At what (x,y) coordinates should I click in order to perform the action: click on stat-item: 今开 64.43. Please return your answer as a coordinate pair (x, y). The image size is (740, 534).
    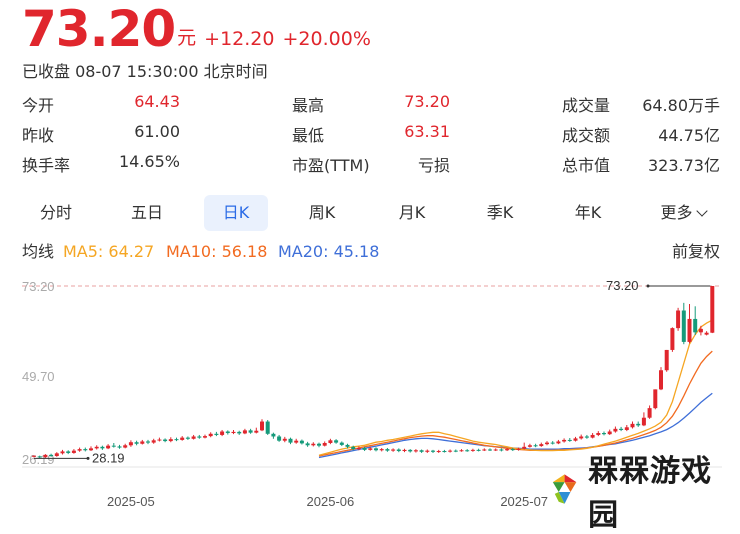
    Looking at the image, I should click on (101, 104).